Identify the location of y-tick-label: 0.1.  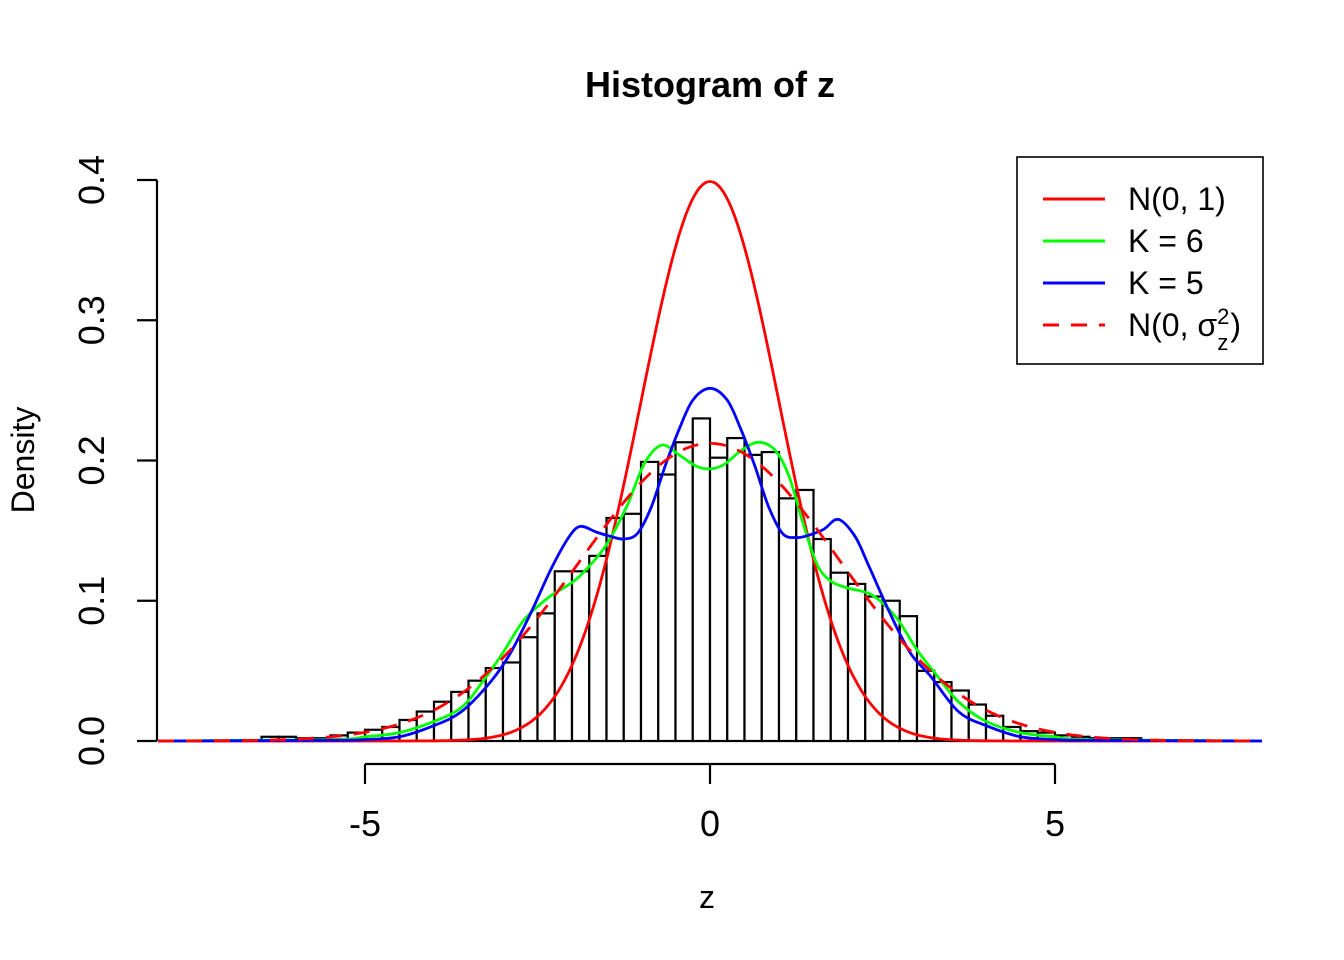
(91, 601).